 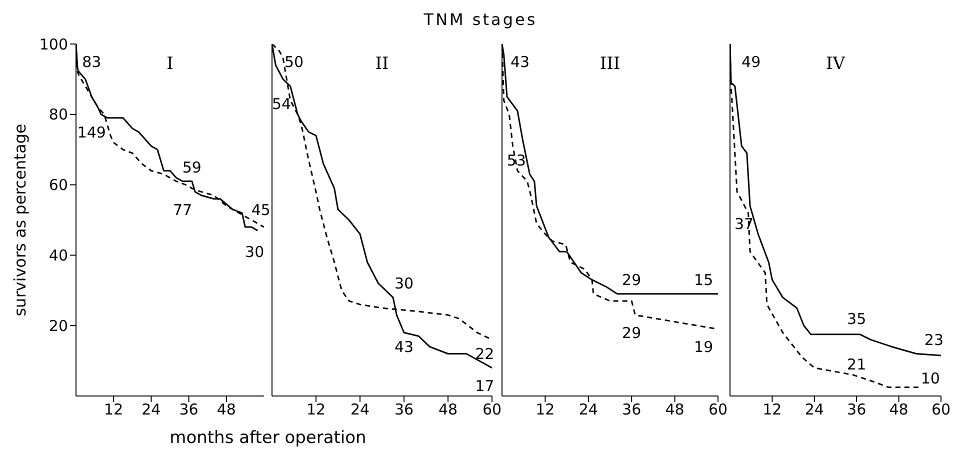 I want to click on y-tick-label: 100, so click(x=53, y=44).